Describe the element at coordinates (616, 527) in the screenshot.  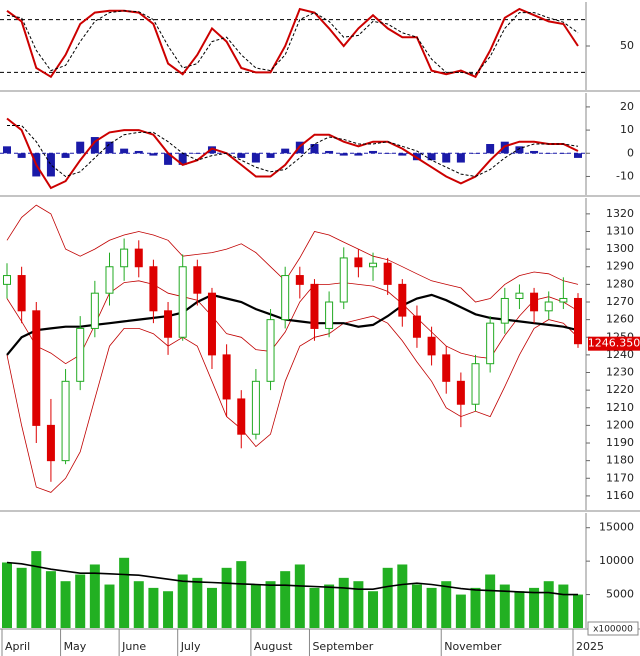
I see `y-tick-label: 15000` at that location.